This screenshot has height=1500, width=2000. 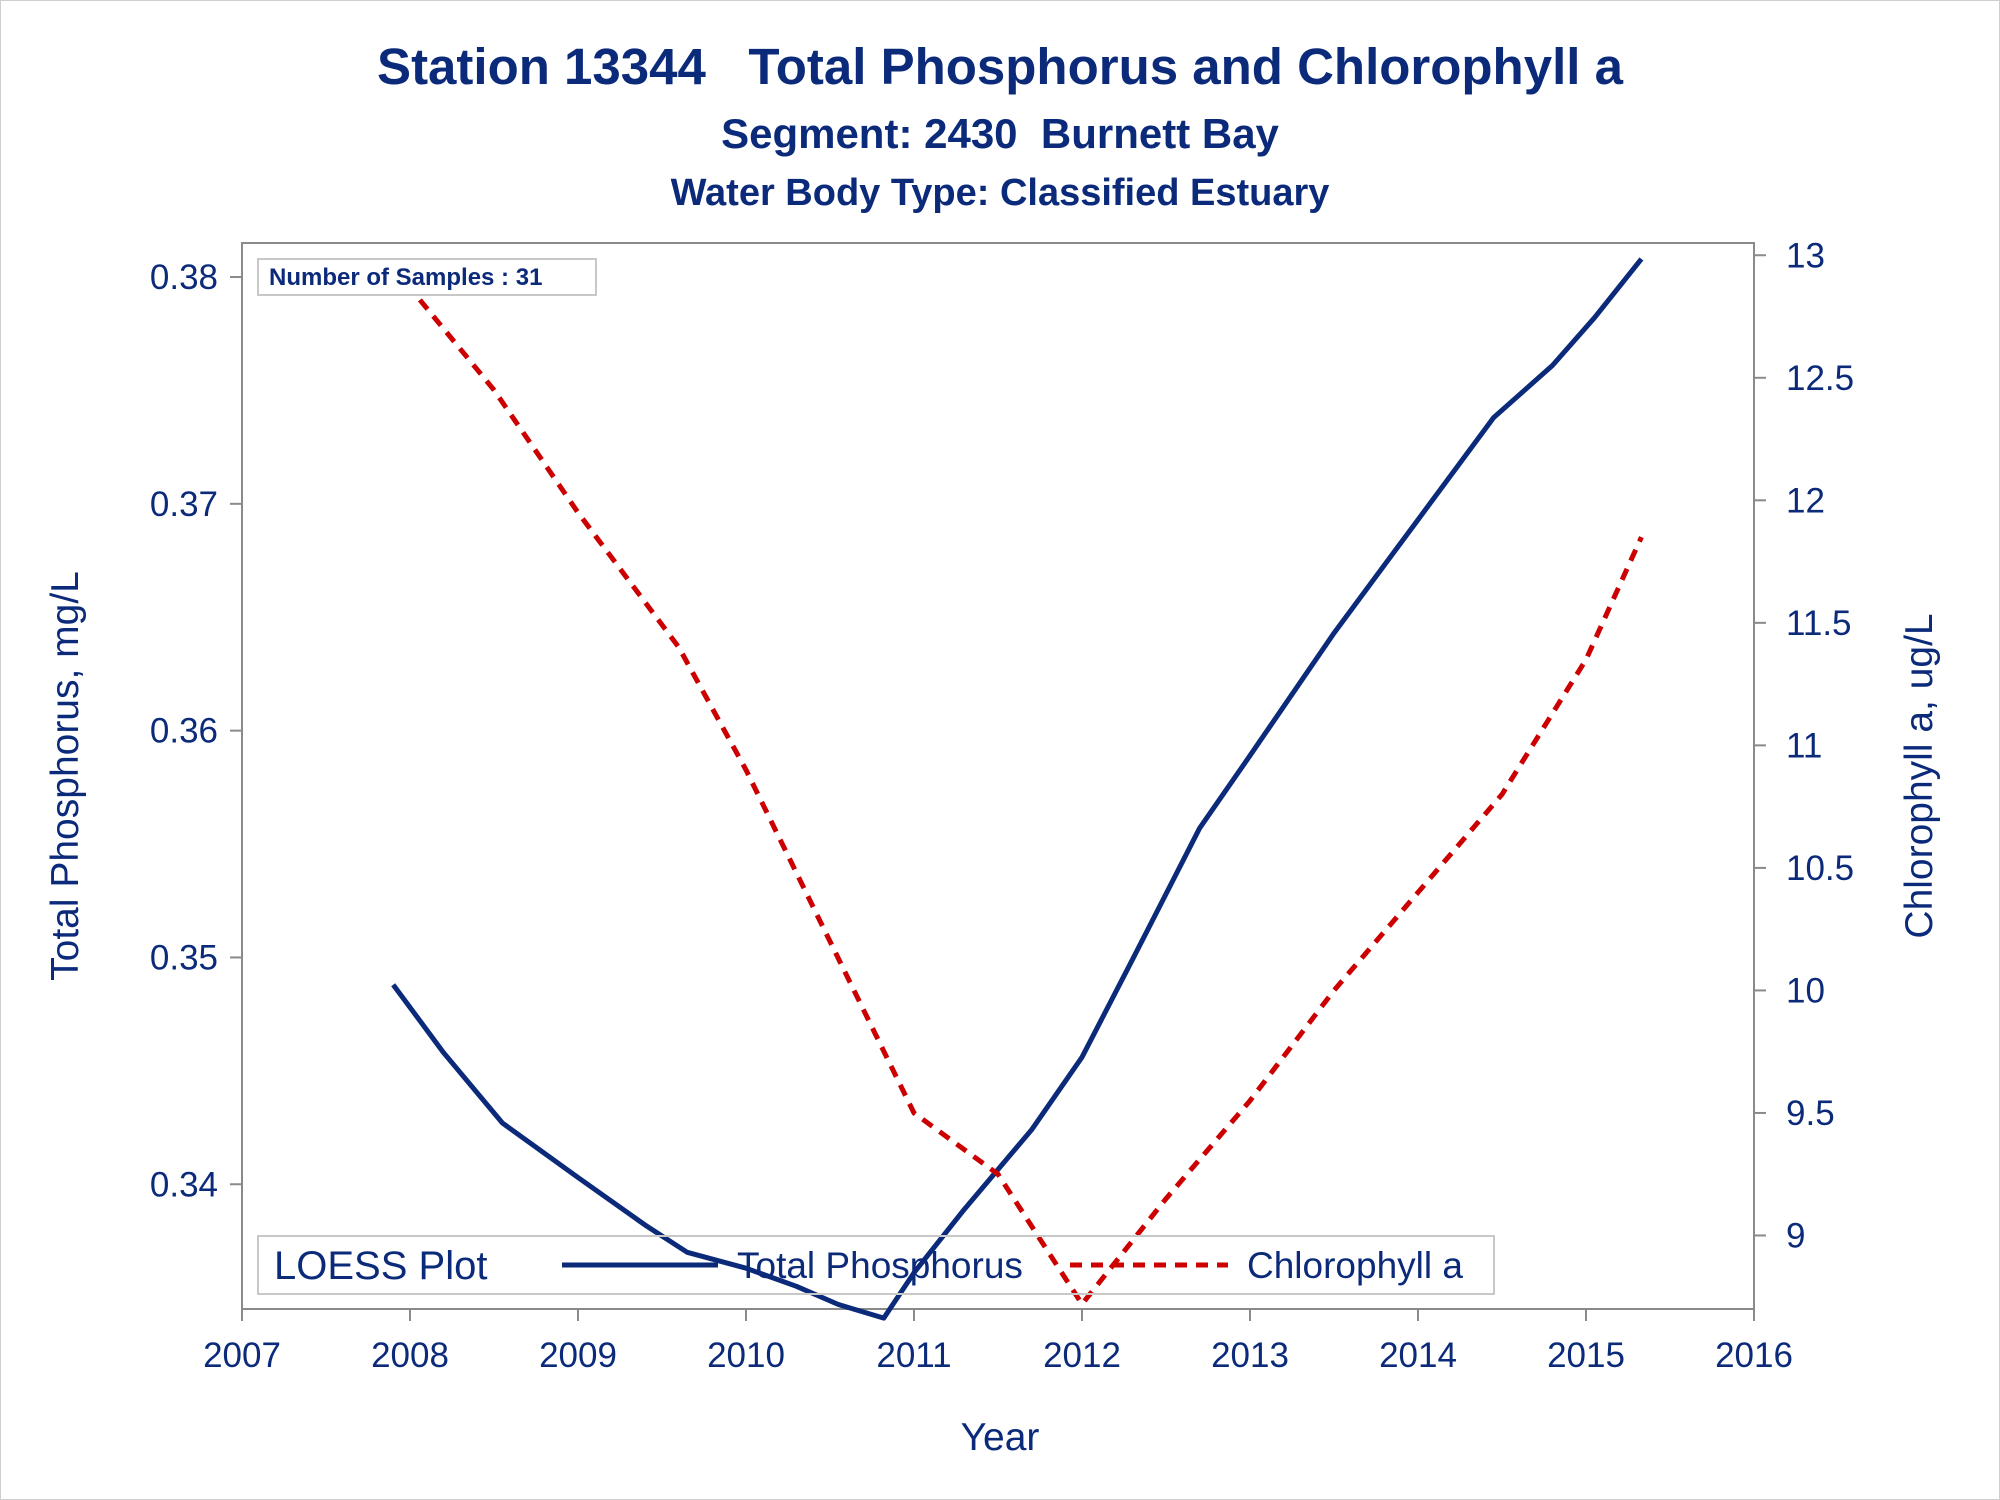 What do you see at coordinates (998, 1342) in the screenshot?
I see `x-axis: 2007 2008 2009 2010 2011 2012 2013 2014 2015 2016` at bounding box center [998, 1342].